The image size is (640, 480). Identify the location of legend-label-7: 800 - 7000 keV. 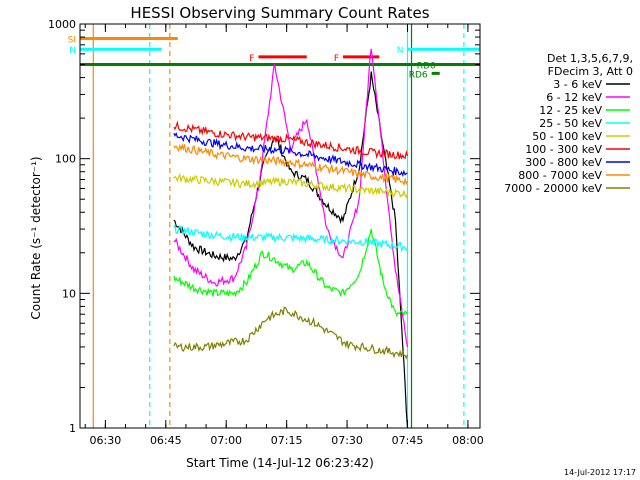
(560, 175).